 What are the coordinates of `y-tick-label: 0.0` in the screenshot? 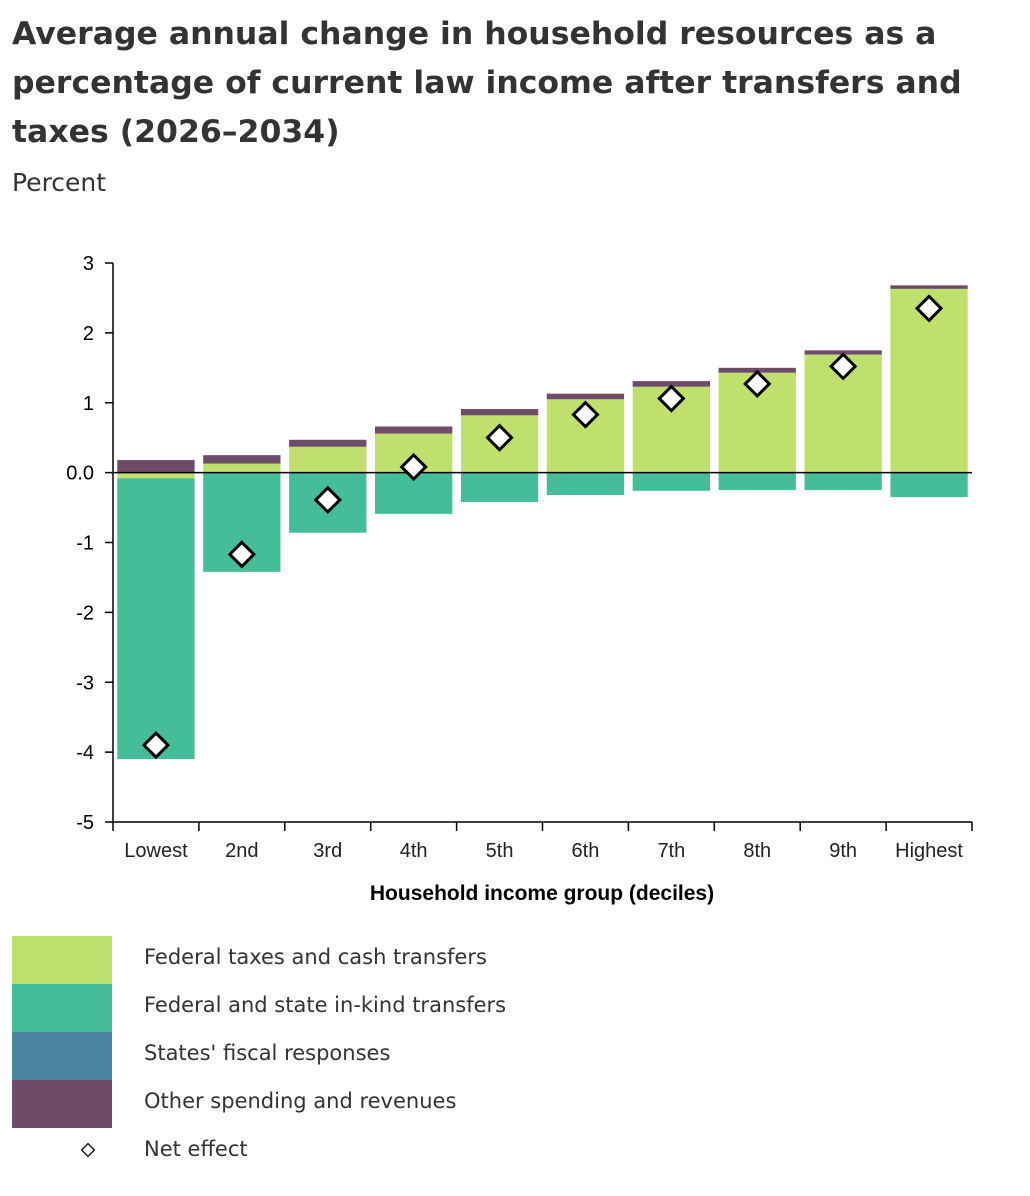 It's located at (80, 474).